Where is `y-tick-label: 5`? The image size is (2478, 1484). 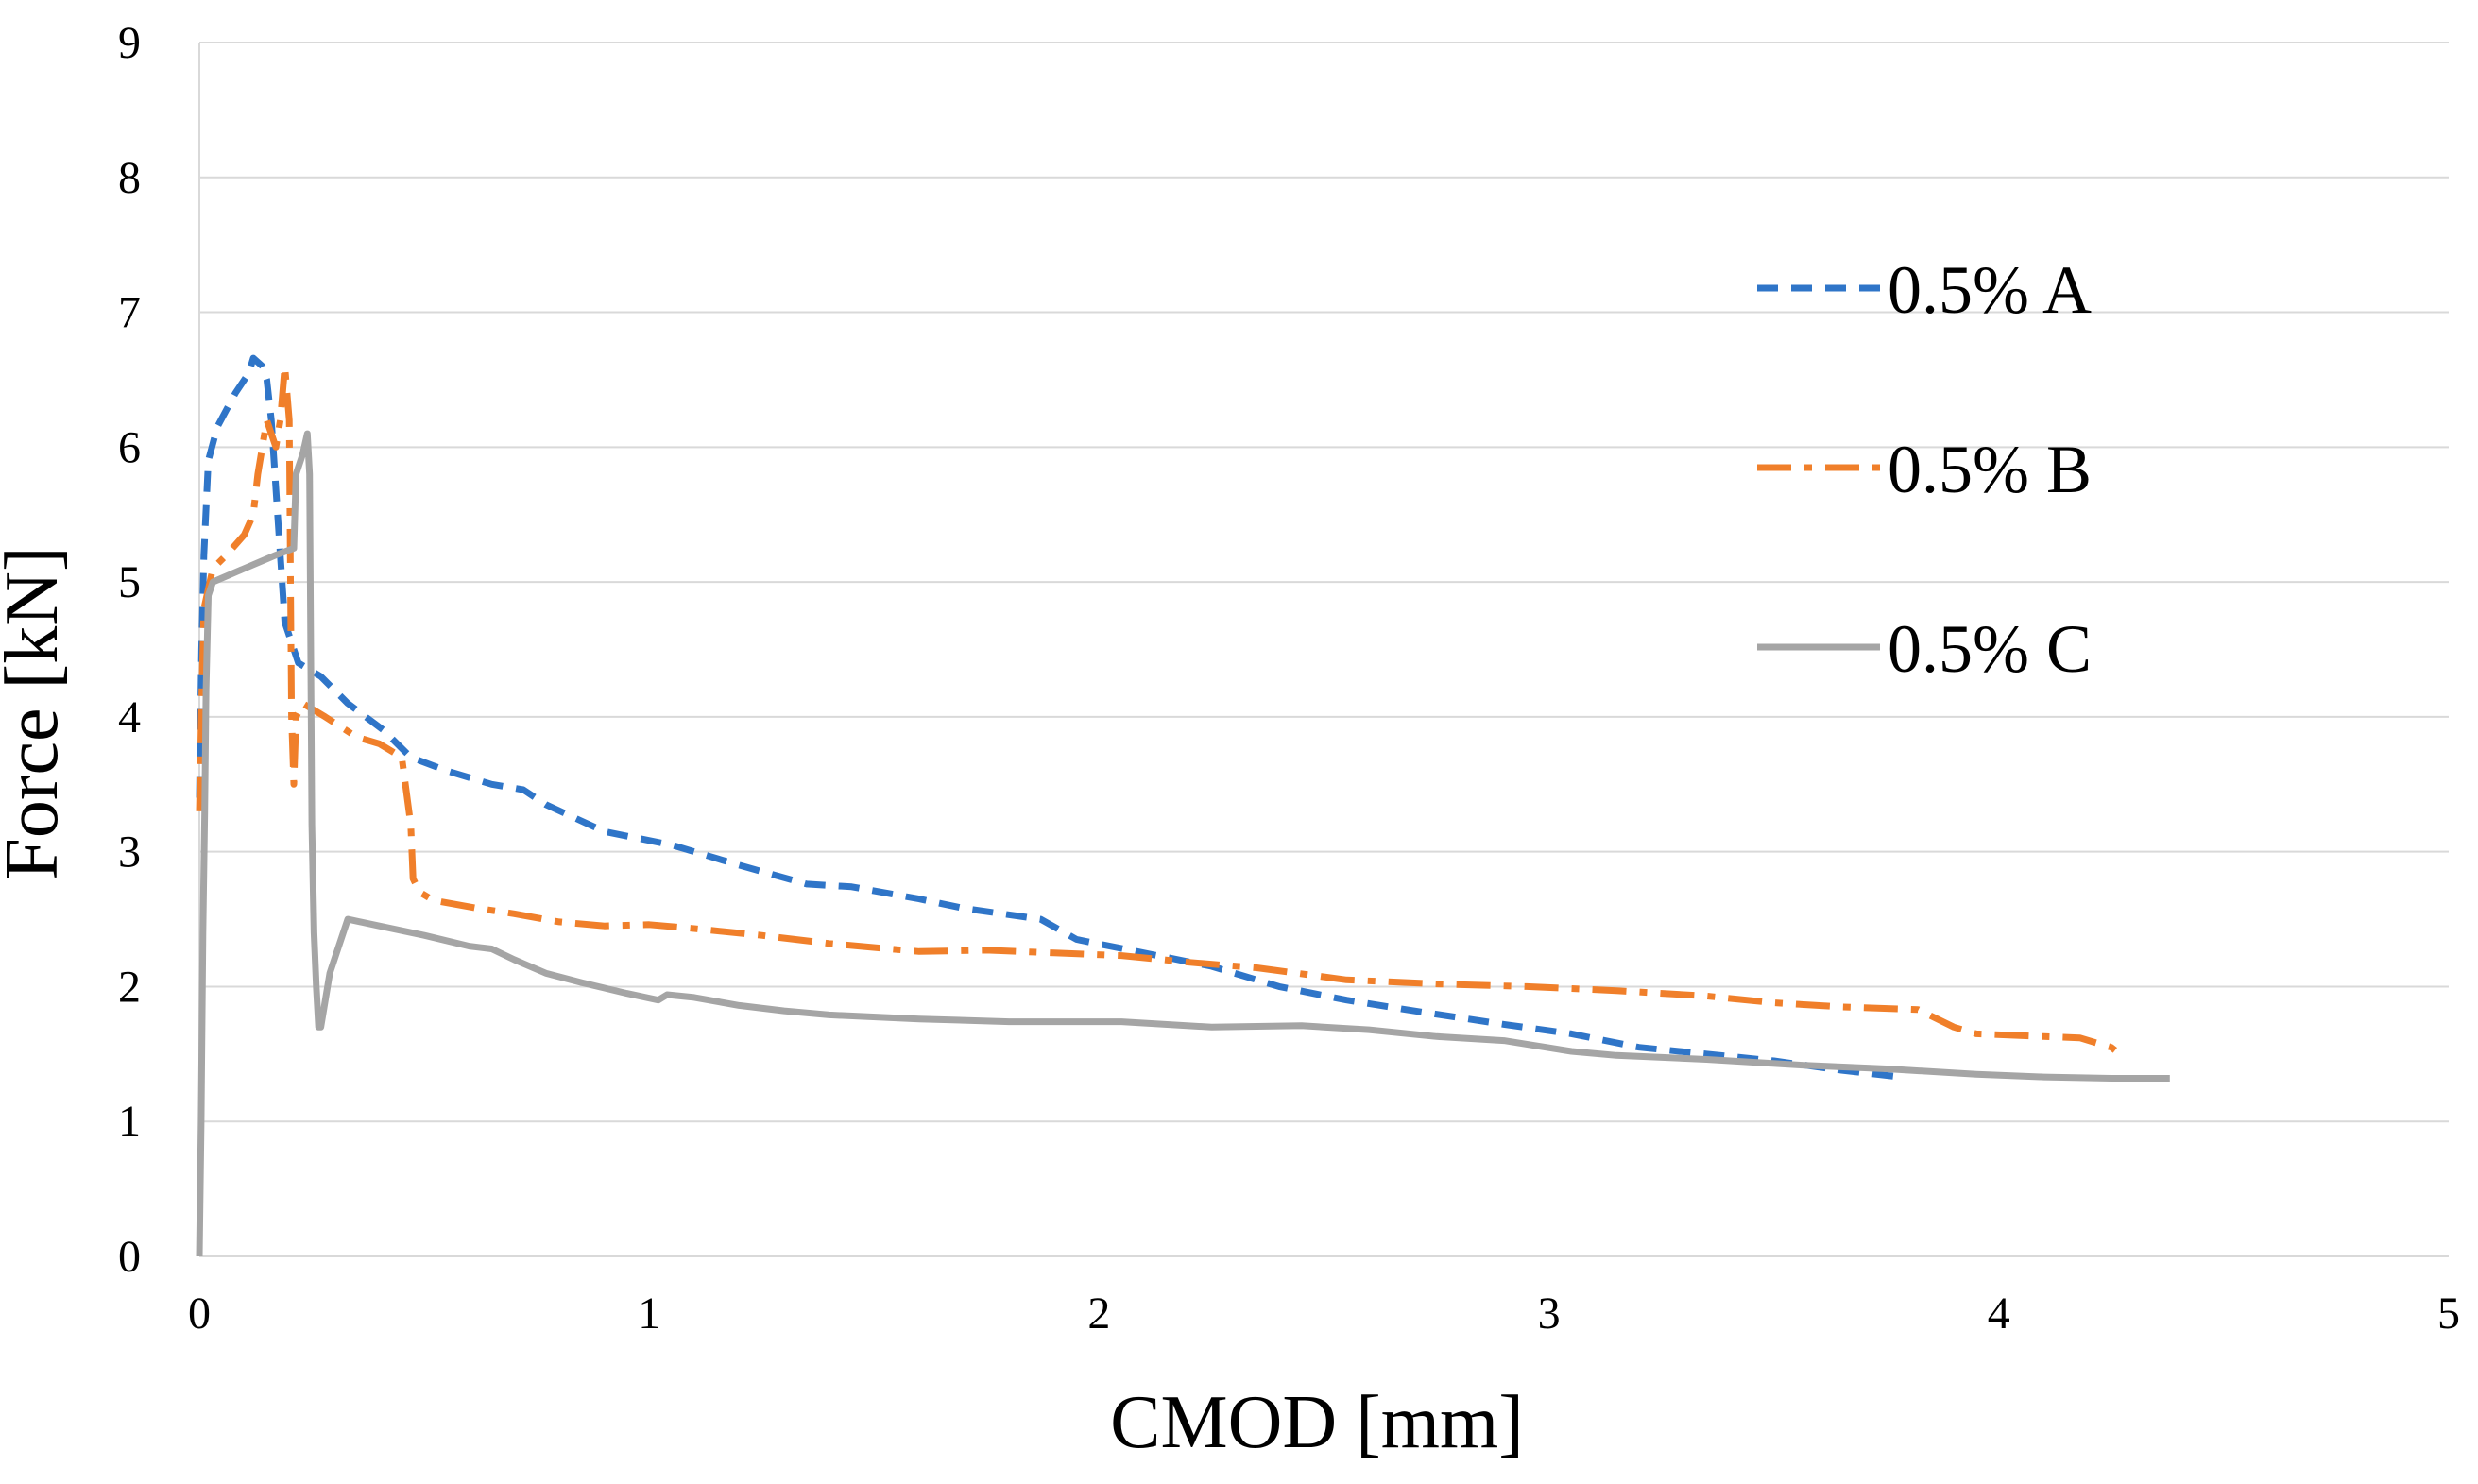 y-tick-label: 5 is located at coordinates (129, 582).